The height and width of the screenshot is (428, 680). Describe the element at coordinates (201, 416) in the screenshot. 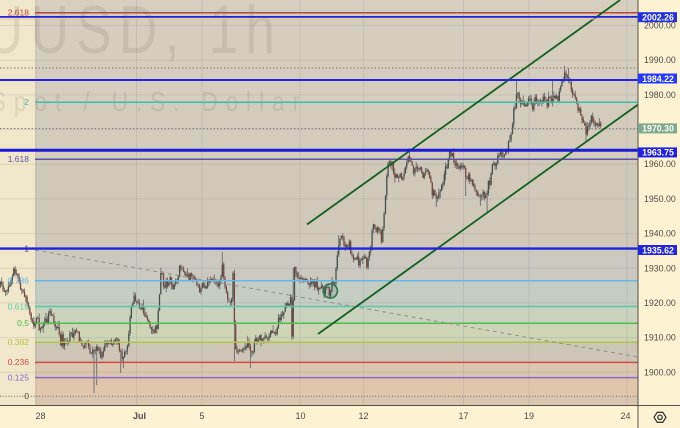

I see `svg-text: 5` at that location.